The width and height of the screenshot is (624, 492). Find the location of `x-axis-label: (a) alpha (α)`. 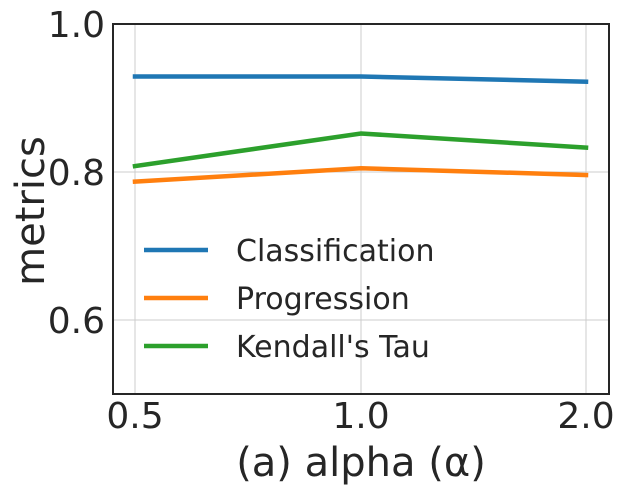

x-axis-label: (a) alpha (α) is located at coordinates (361, 463).